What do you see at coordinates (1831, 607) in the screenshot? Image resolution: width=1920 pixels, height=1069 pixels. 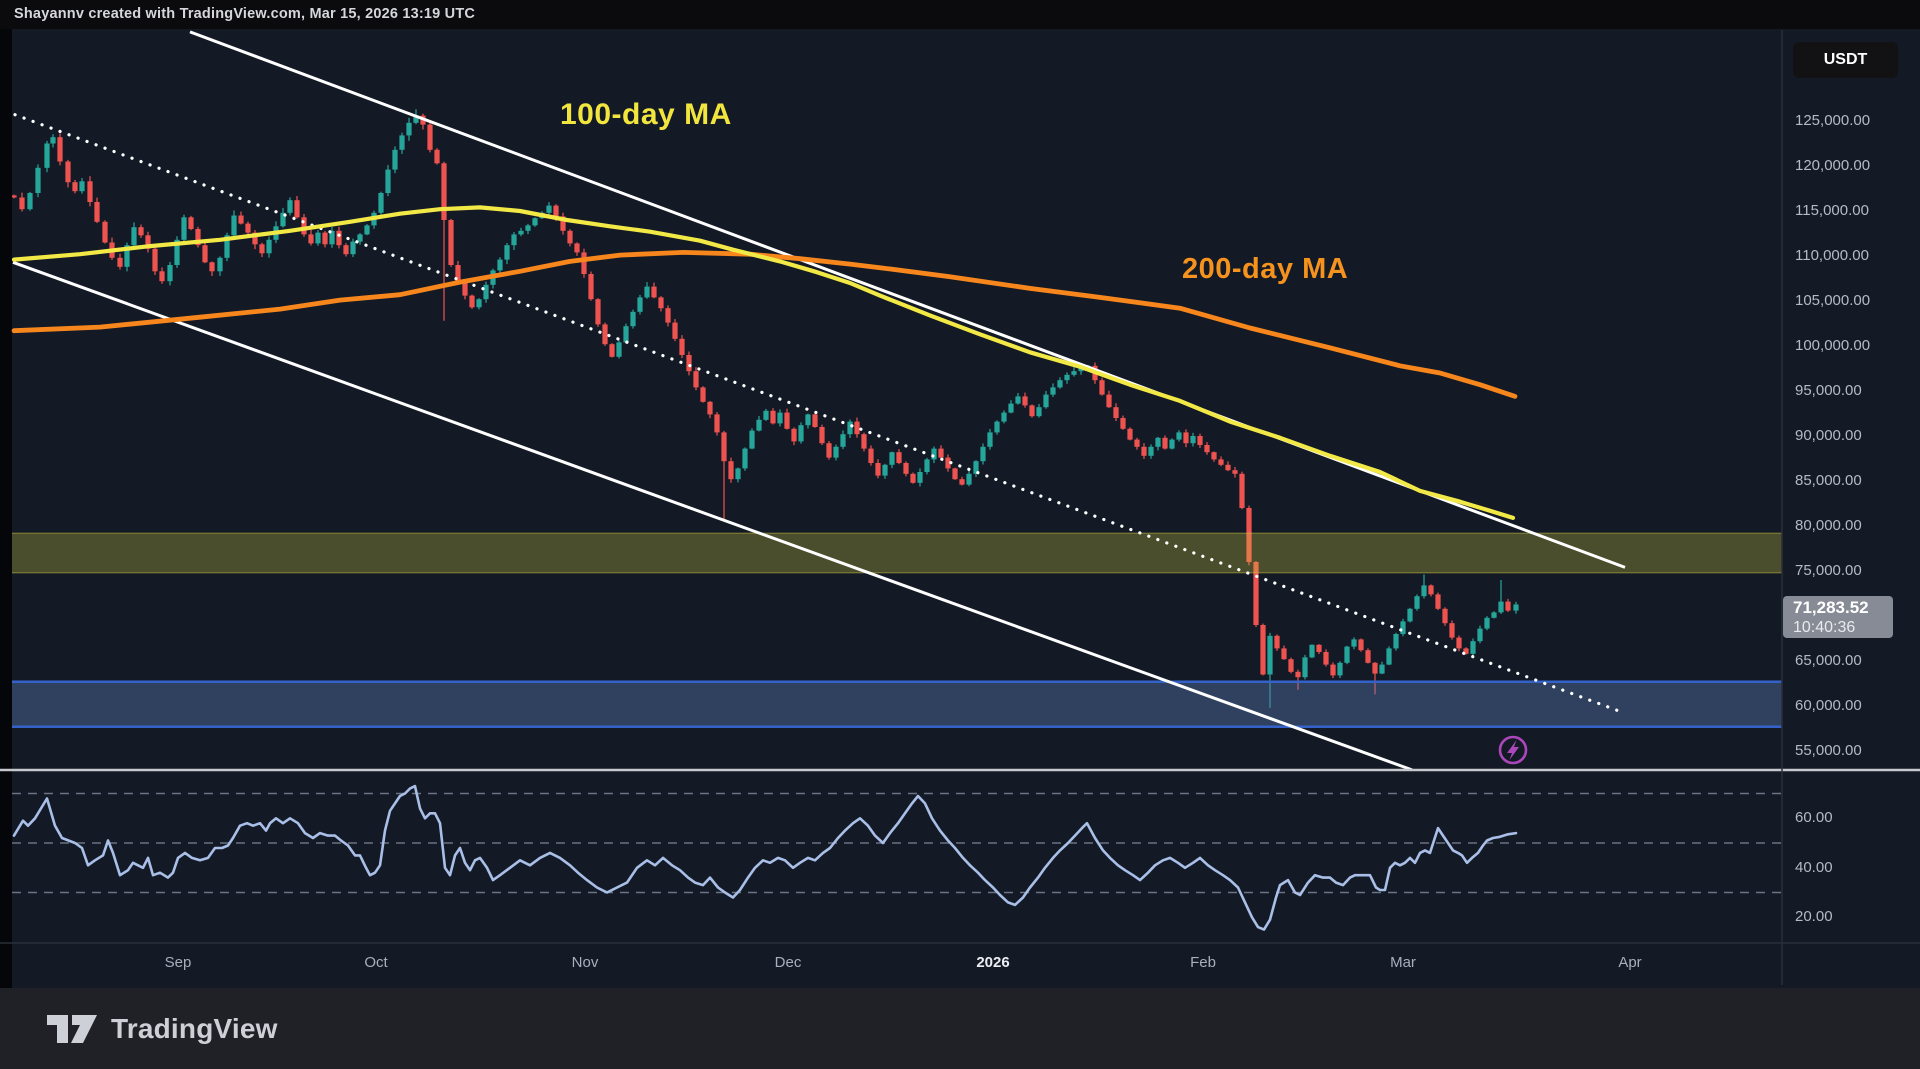 I see `last-price-value: 71,283.52` at bounding box center [1831, 607].